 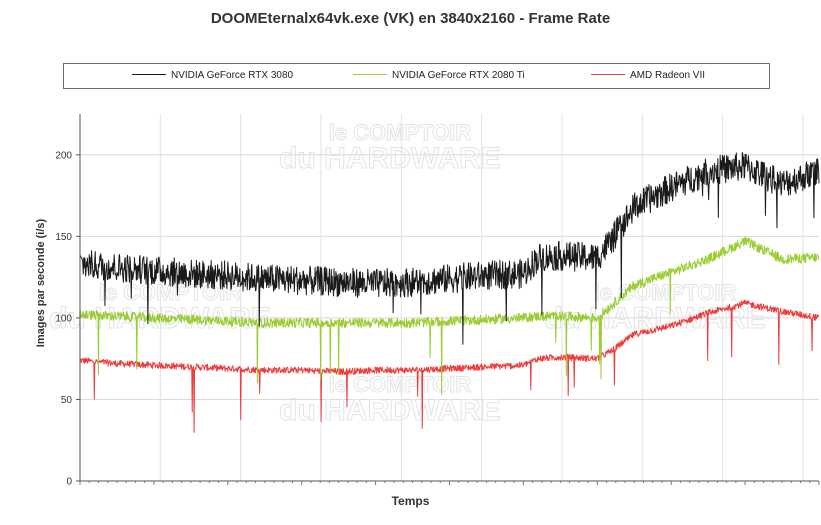 I want to click on legend-label: AMD Radeon VII, so click(x=668, y=75).